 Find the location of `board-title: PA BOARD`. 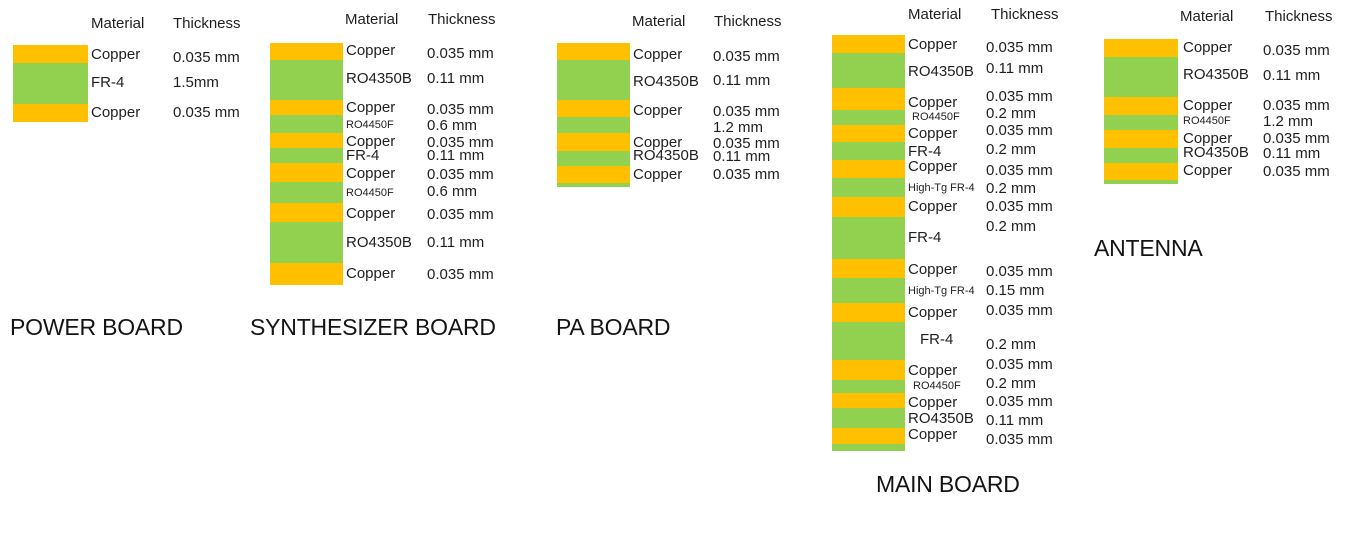

board-title: PA BOARD is located at coordinates (613, 327).